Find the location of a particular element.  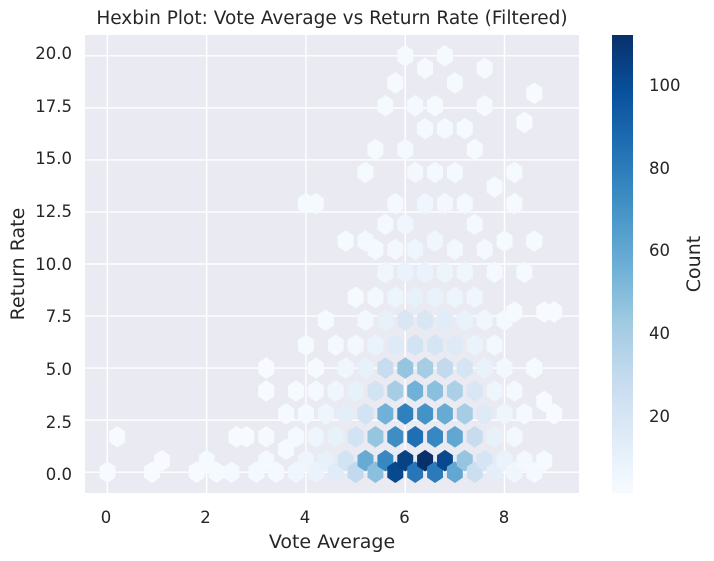

y-axis-label: Return Rate is located at coordinates (18, 264).